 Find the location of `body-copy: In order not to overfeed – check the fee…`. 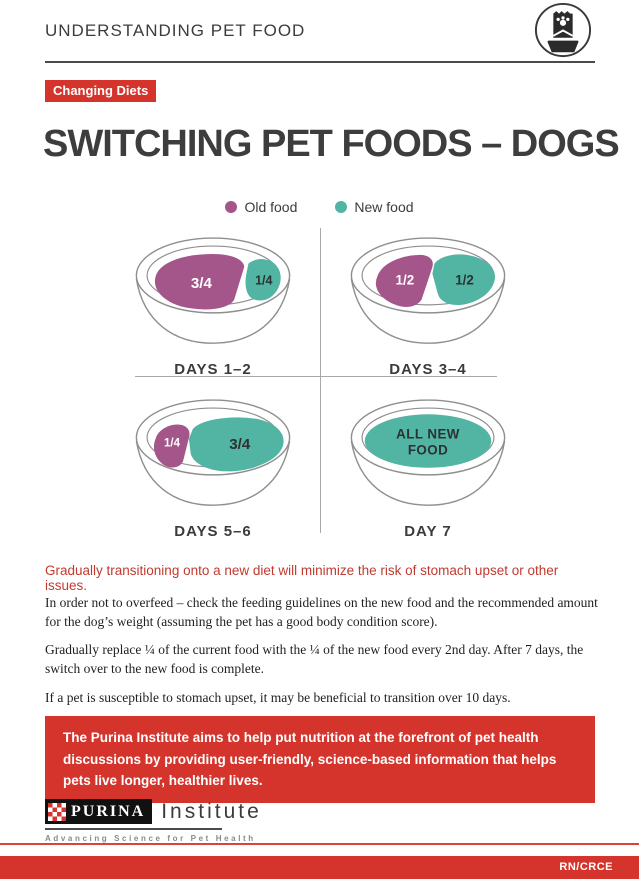

body-copy: In order not to overfeed – check the fee… is located at coordinates (322, 654).